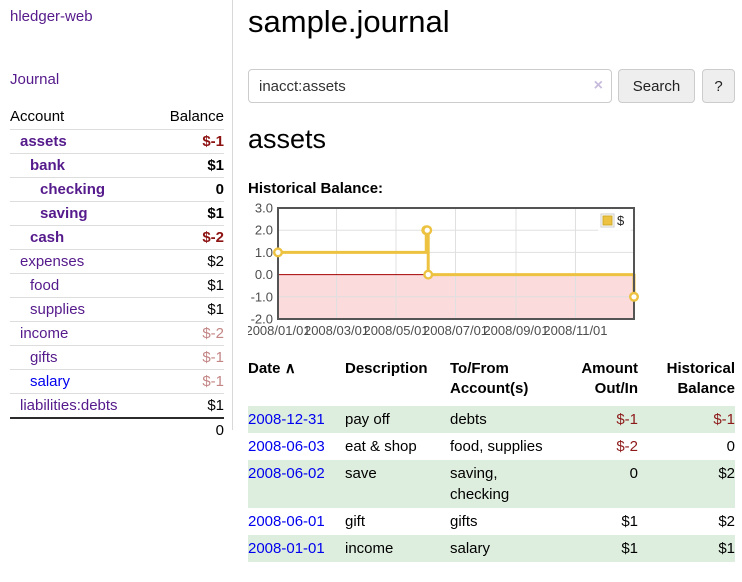 The height and width of the screenshot is (582, 742). Describe the element at coordinates (690, 381) in the screenshot. I see `register-header-historical-balance: Historical Balance` at that location.